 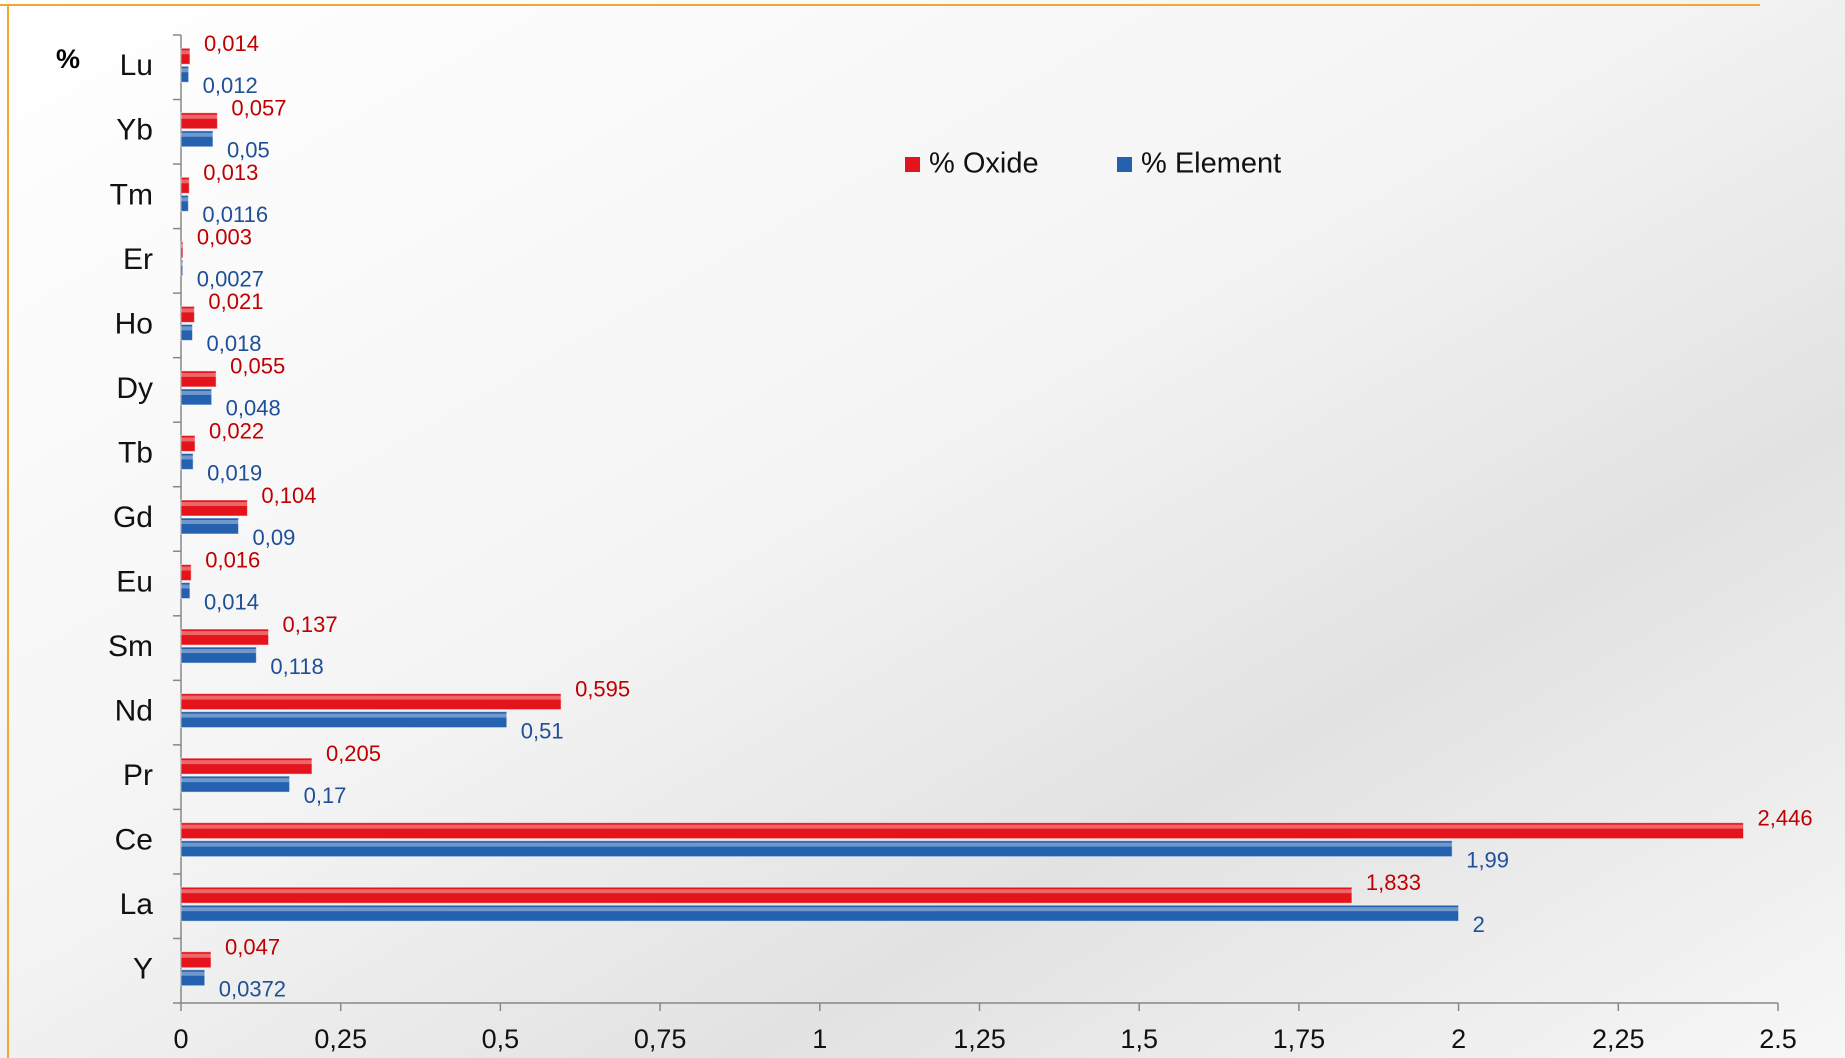 What do you see at coordinates (134, 388) in the screenshot?
I see `category-label: Dy` at bounding box center [134, 388].